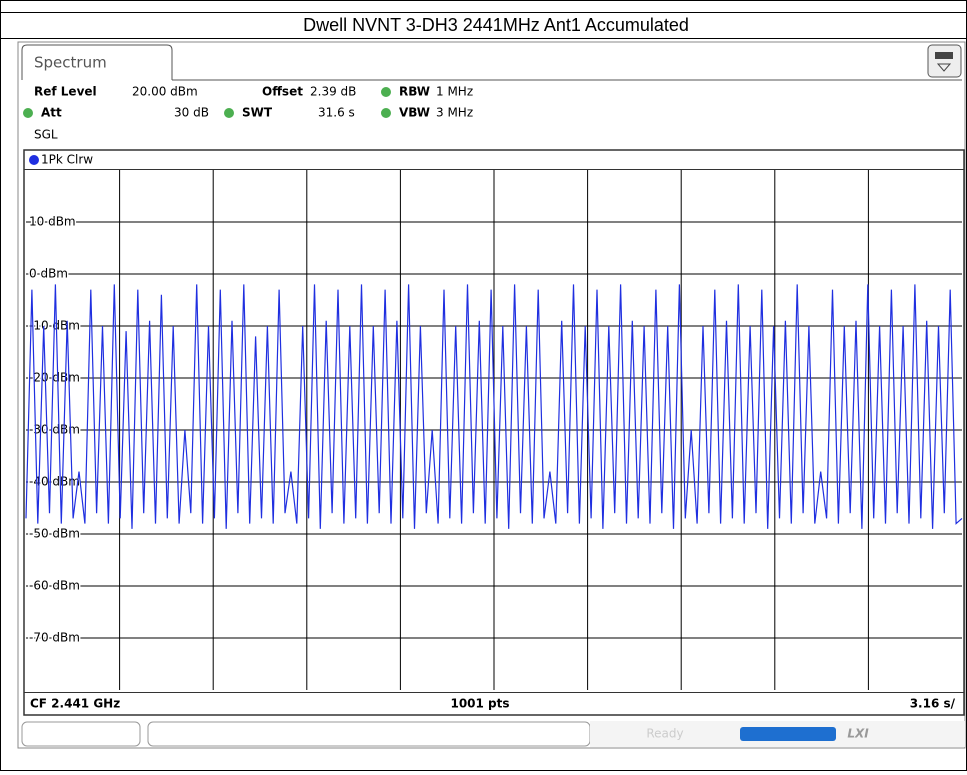 The height and width of the screenshot is (775, 967). Describe the element at coordinates (54, 482) in the screenshot. I see `y-tick-label: -40 dBm` at that location.